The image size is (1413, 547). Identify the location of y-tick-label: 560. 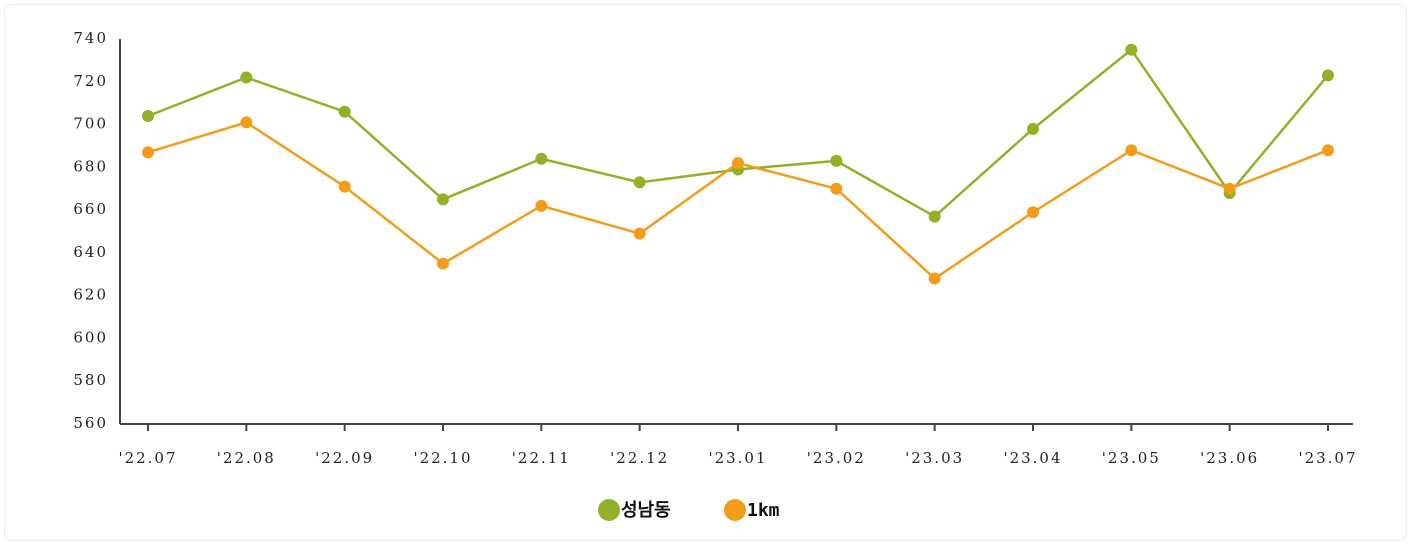
(90, 423).